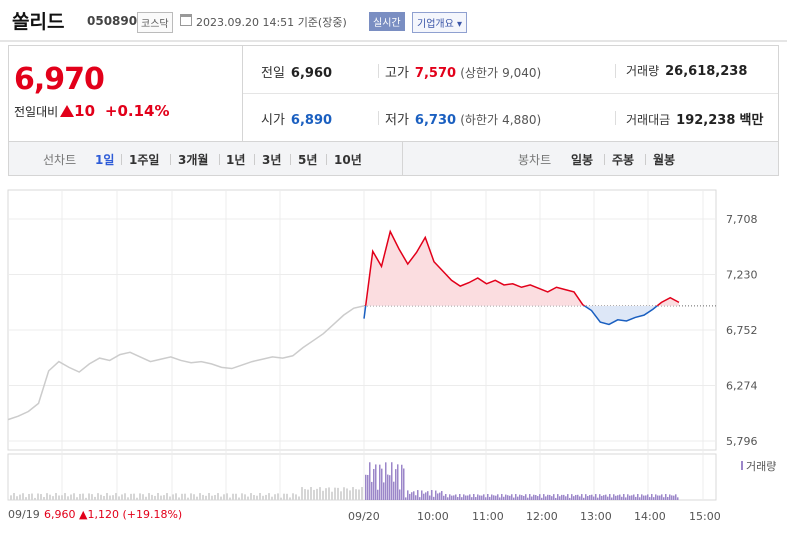 The image size is (787, 540). What do you see at coordinates (126, 93) in the screenshot?
I see `current-price-panel: 6,970 전일대비 10 +0.14%` at bounding box center [126, 93].